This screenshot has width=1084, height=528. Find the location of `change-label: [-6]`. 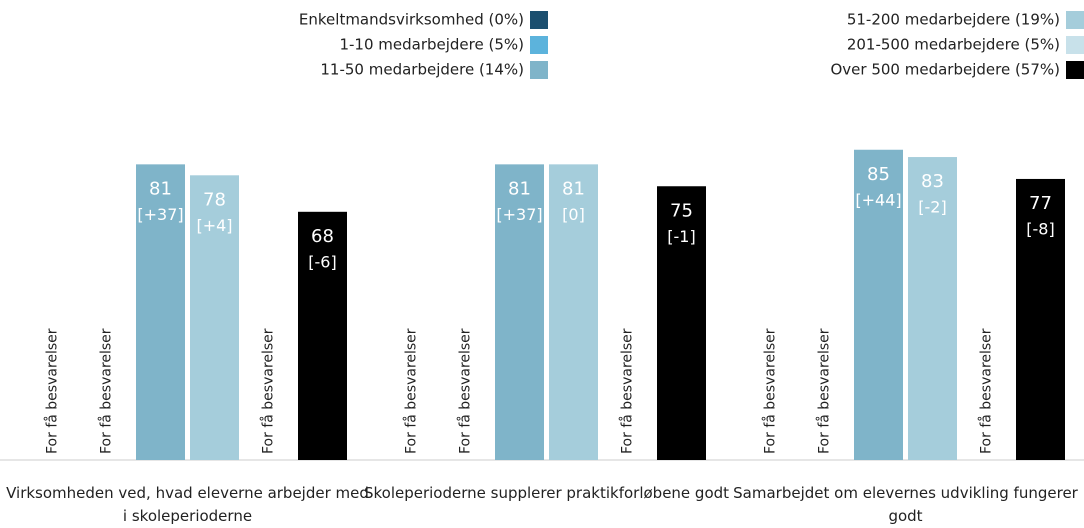

change-label: [-6] is located at coordinates (322, 261).